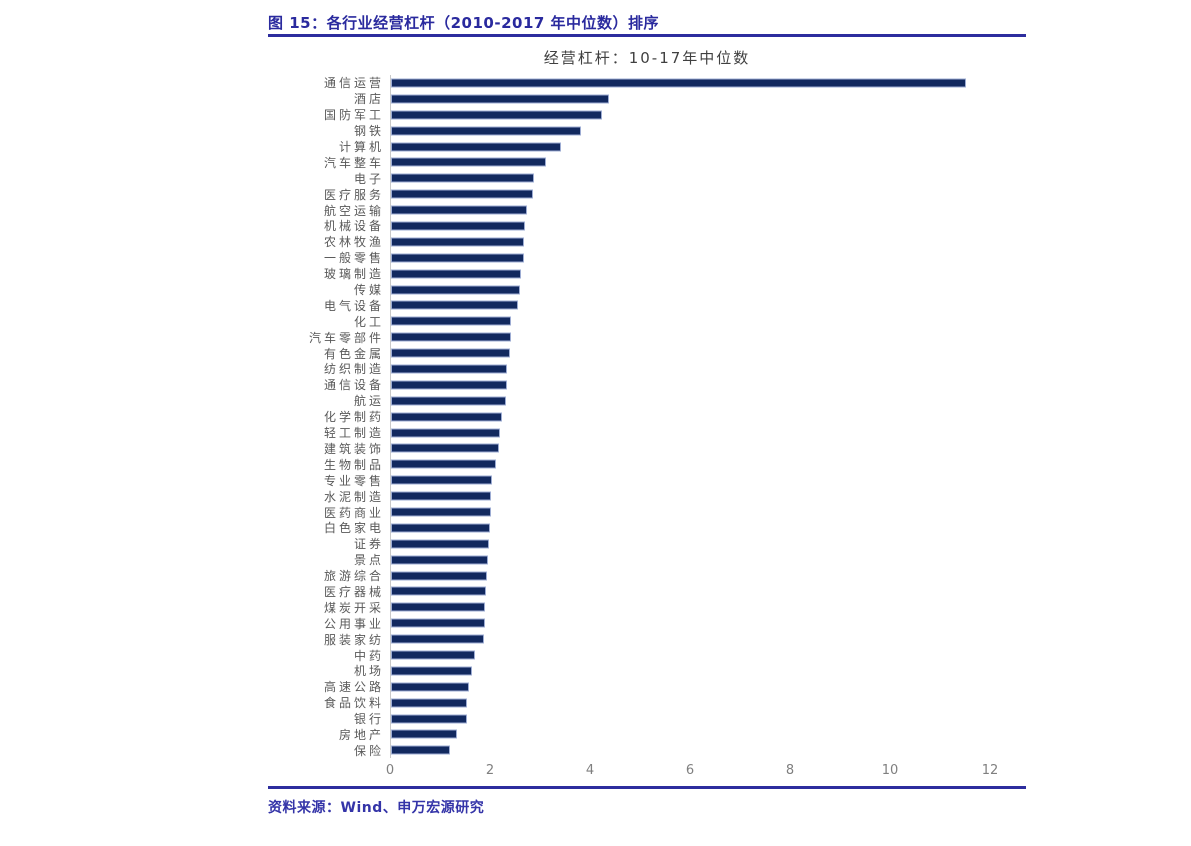  I want to click on category-label: 电气设备, so click(353, 305).